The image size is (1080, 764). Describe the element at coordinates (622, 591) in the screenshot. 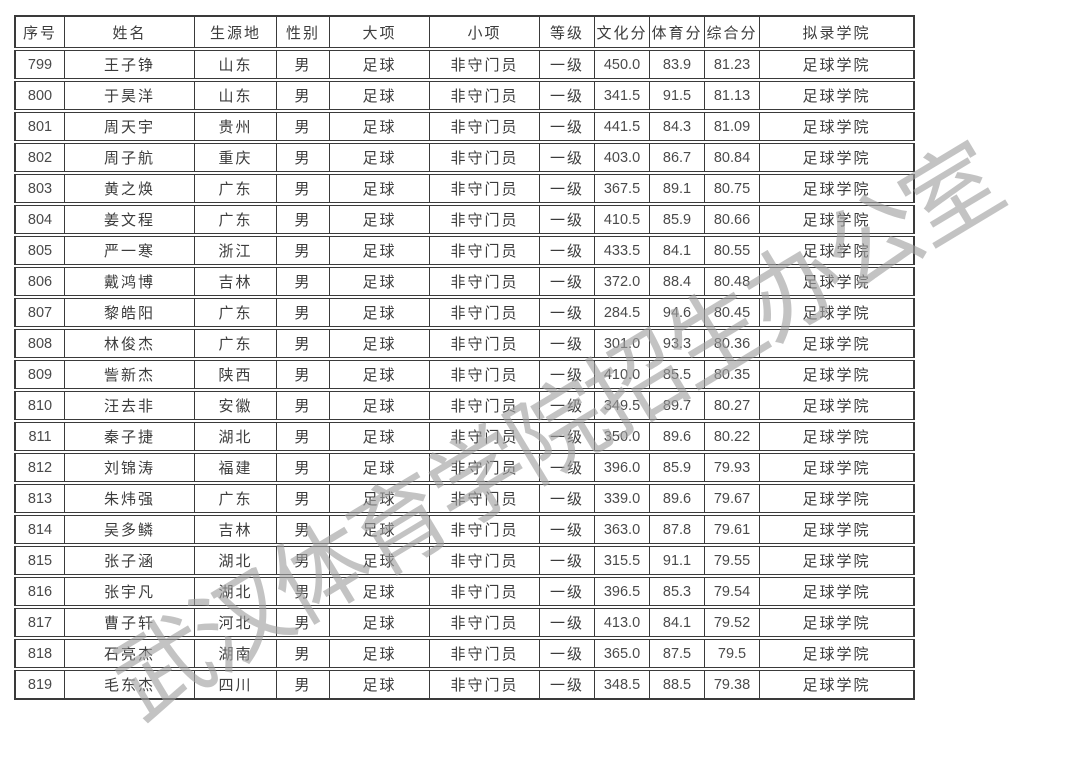

I see `cell-r17-c7: 396.5` at that location.